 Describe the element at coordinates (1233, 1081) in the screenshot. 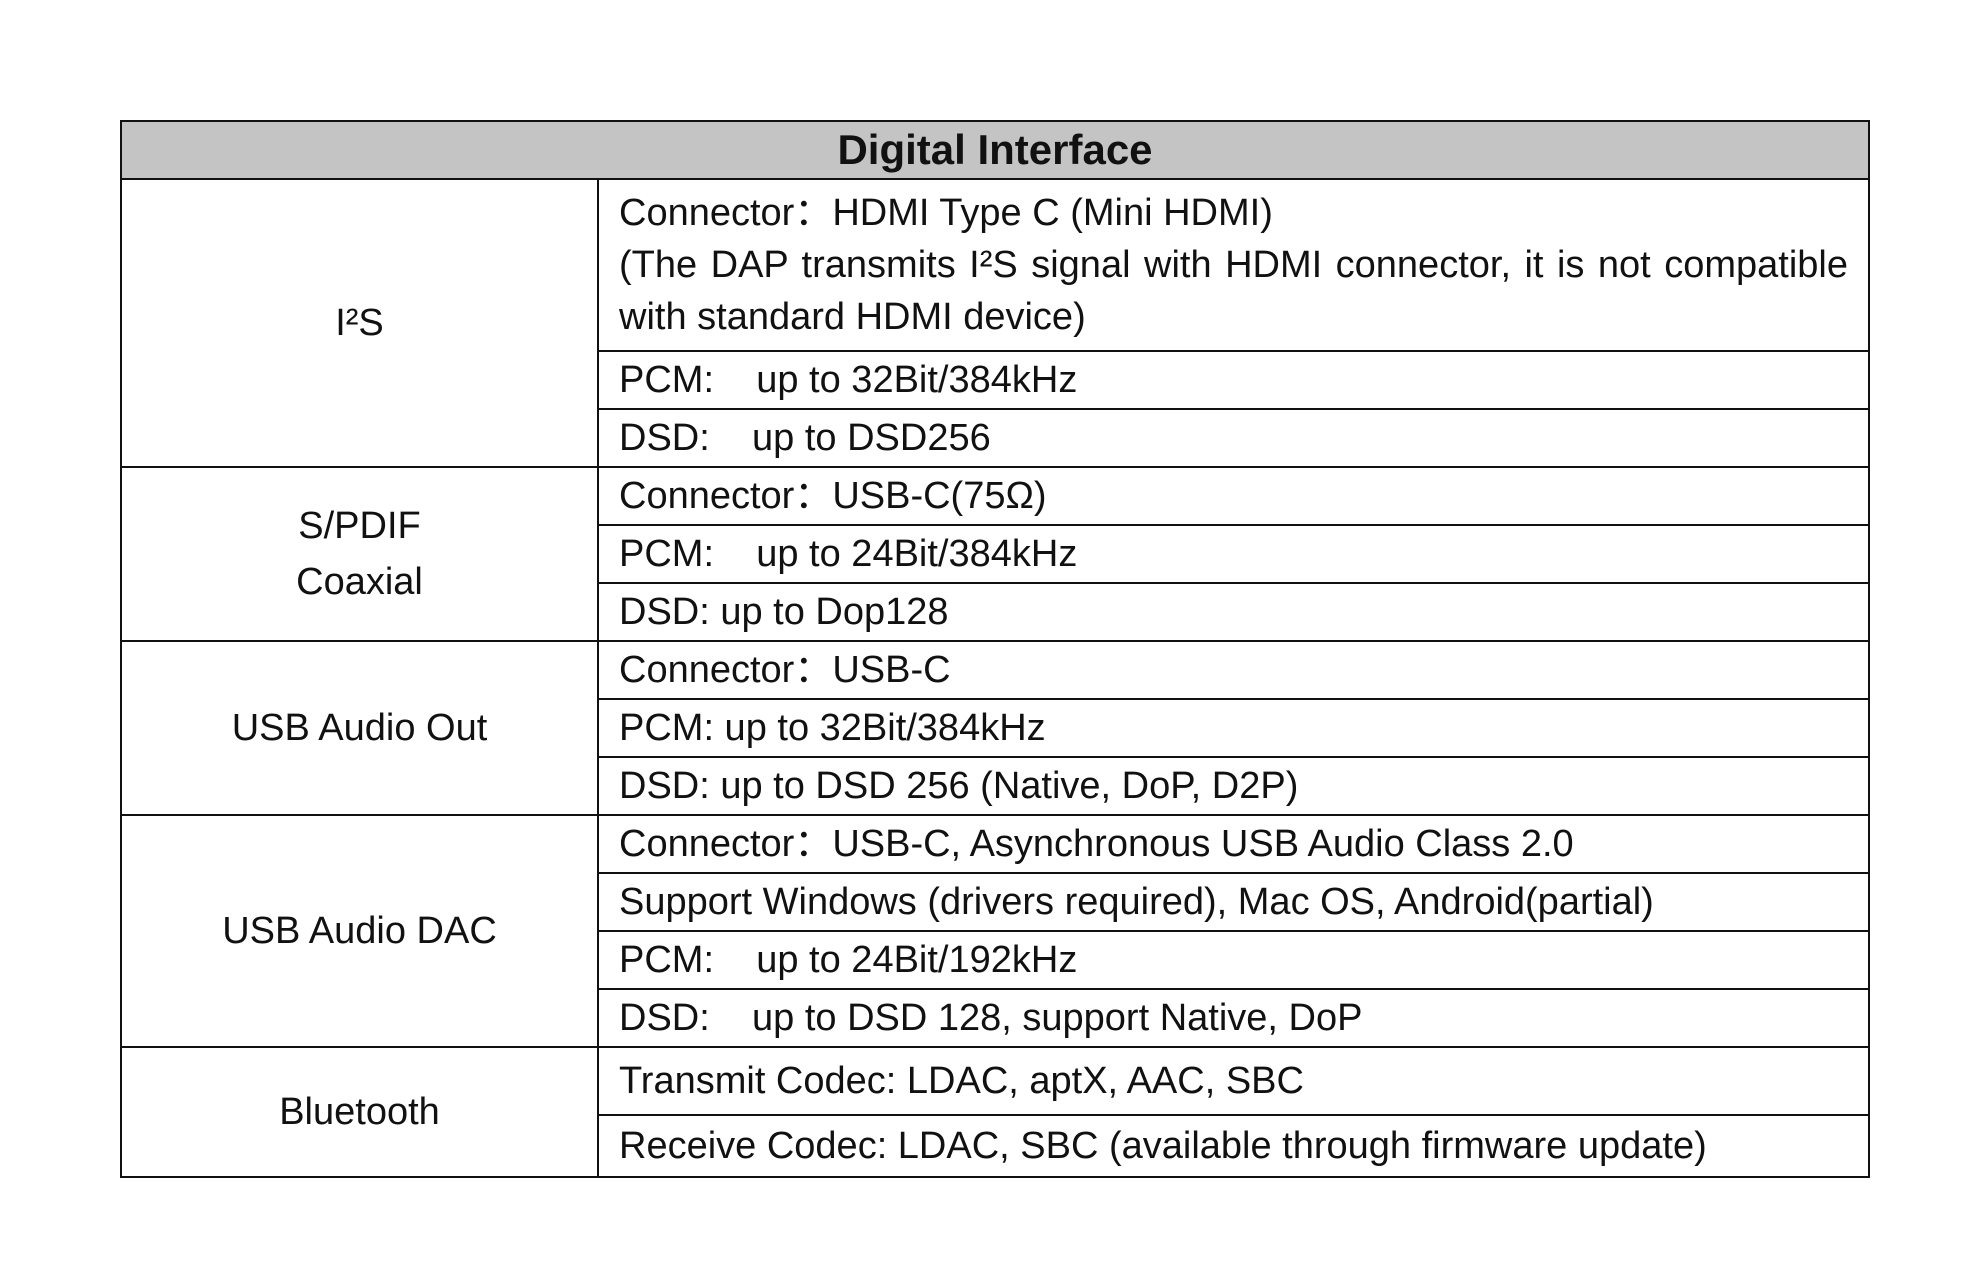

I see `cell-bt-transmit: Transmit Codec: LDAC, aptX, AAC, SBC` at that location.